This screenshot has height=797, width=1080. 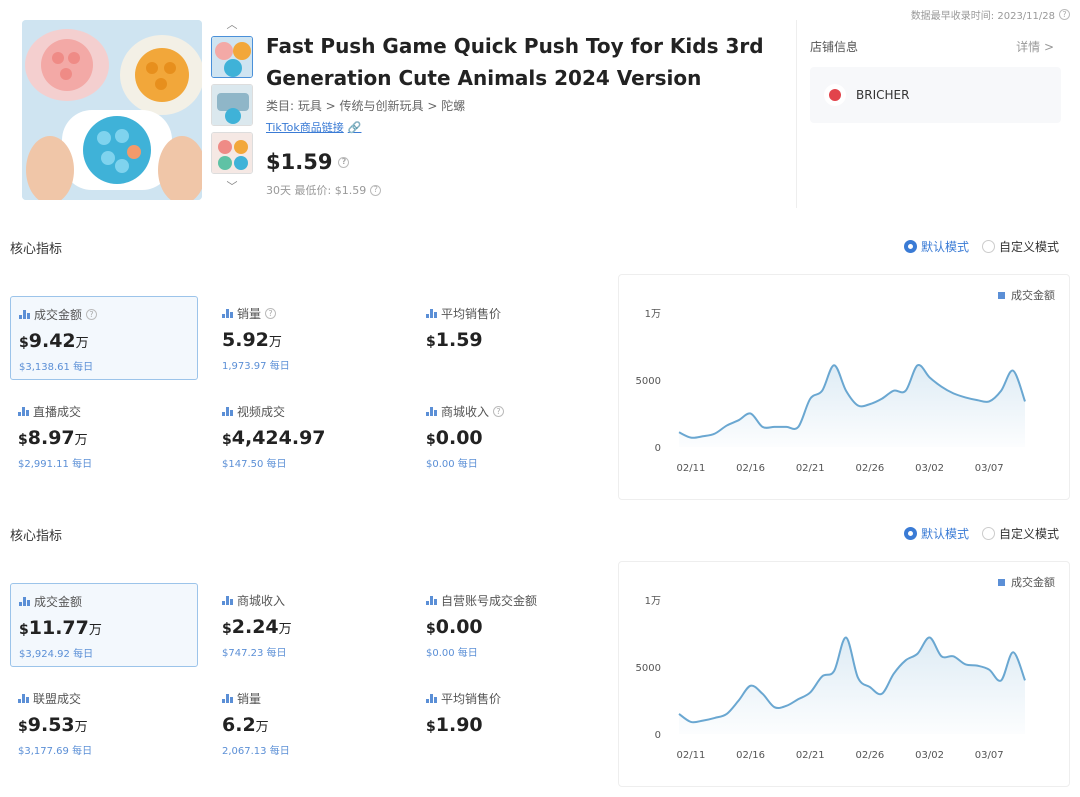 I want to click on tiktok-link-text: TikTok商品链接, so click(x=305, y=127).